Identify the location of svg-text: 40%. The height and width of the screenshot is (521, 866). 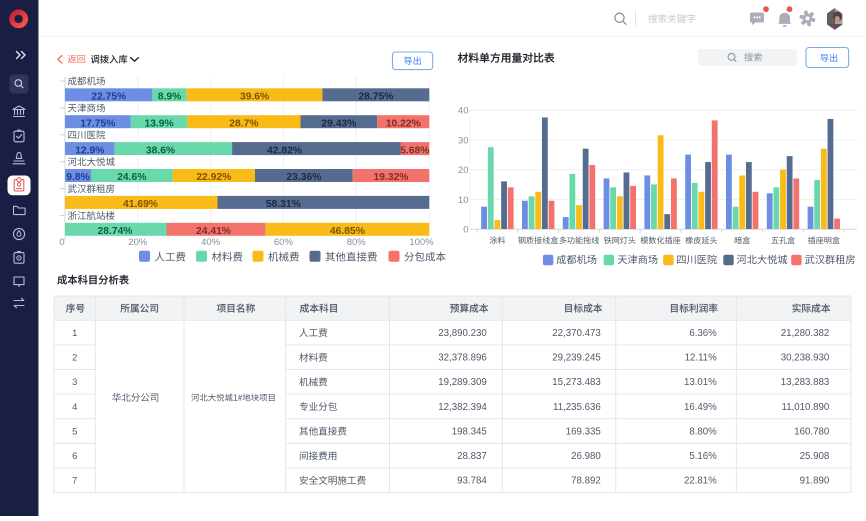
(211, 242).